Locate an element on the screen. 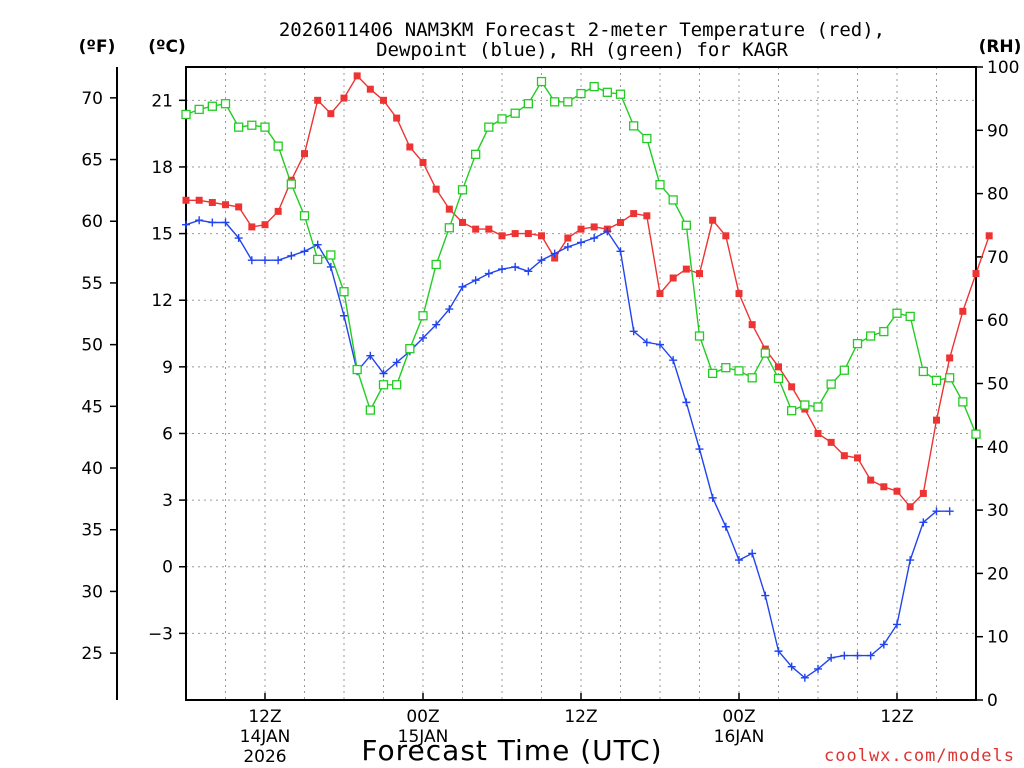 The width and height of the screenshot is (1024, 768). rh-tick-label-8: 20 is located at coordinates (998, 574).